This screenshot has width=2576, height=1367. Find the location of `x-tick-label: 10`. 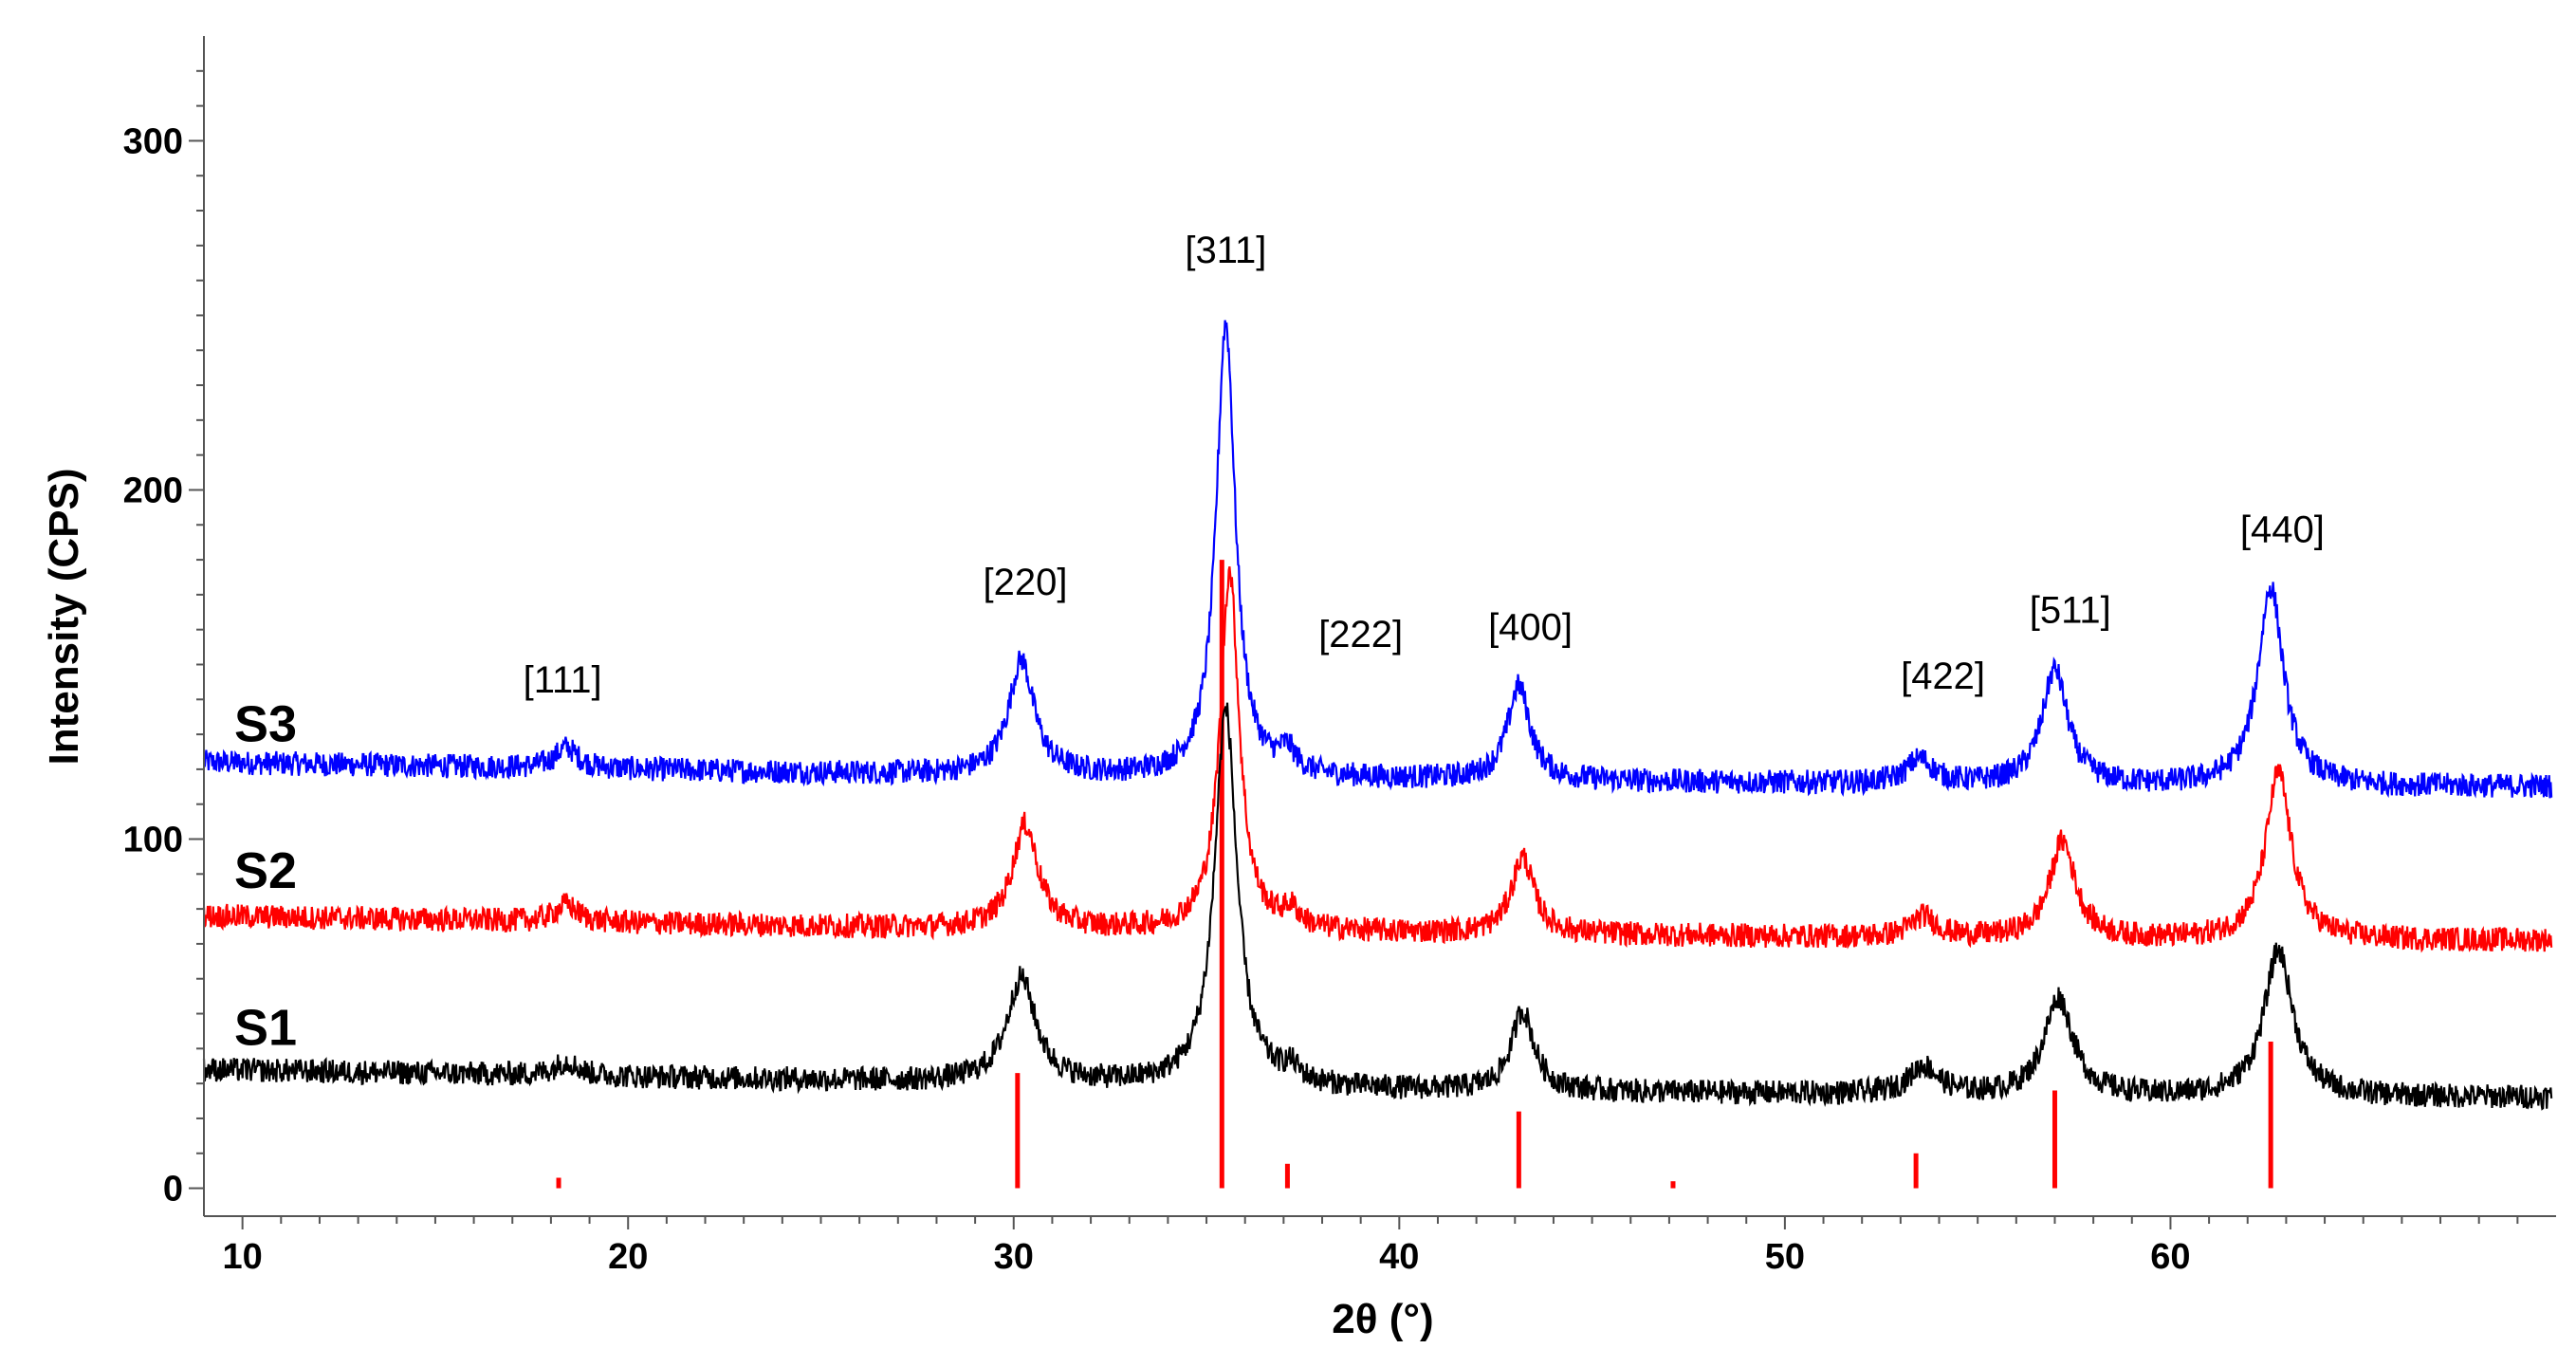

x-tick-label: 10 is located at coordinates (243, 1257).